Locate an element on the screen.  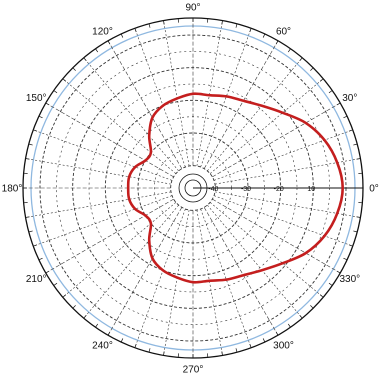
angle-tick-label: 60° is located at coordinates (283, 32).